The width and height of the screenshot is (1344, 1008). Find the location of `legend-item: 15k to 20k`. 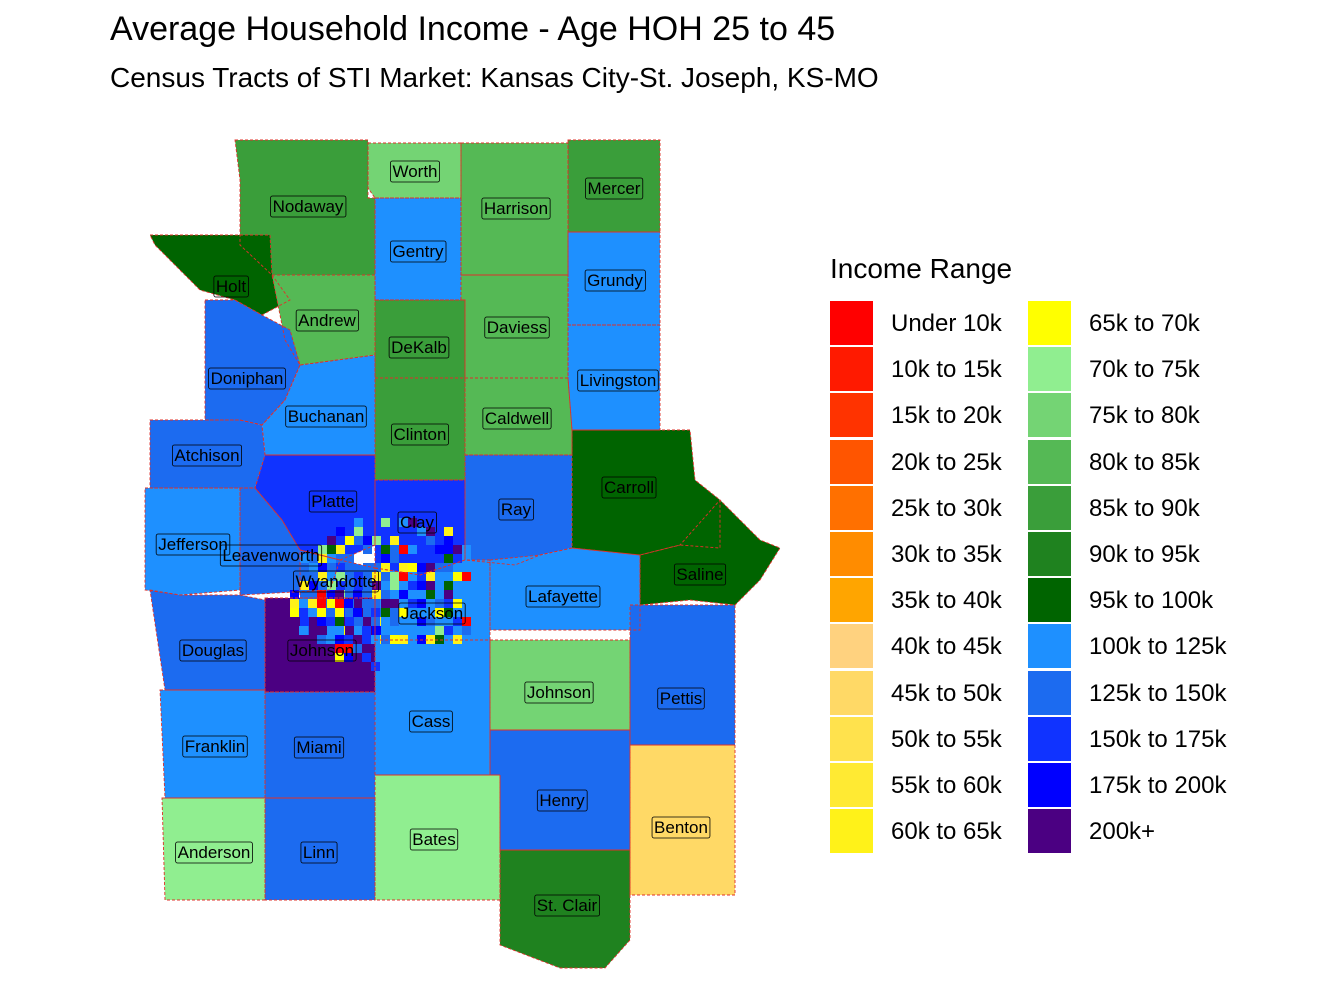

legend-item: 15k to 20k is located at coordinates (950, 415).